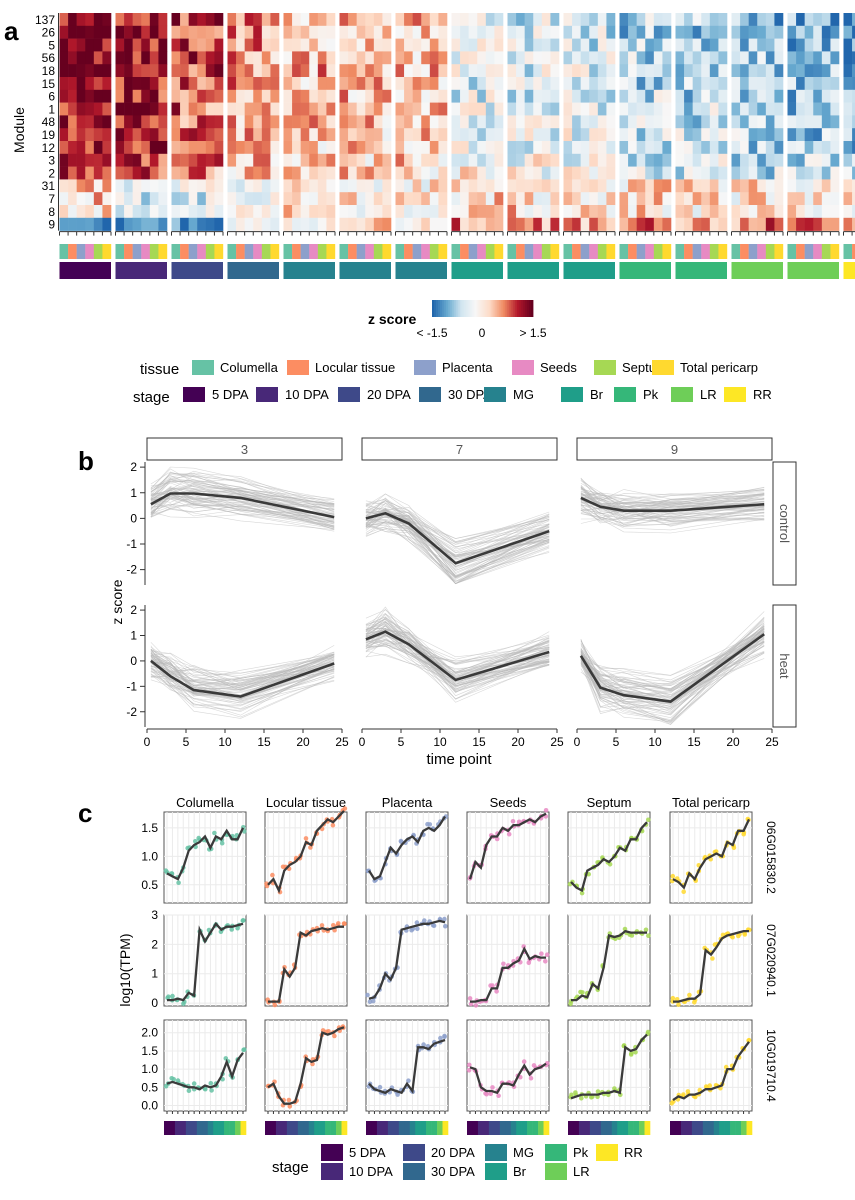 This screenshot has width=855, height=1200. I want to click on stage-annotation-bar, so click(645, 270).